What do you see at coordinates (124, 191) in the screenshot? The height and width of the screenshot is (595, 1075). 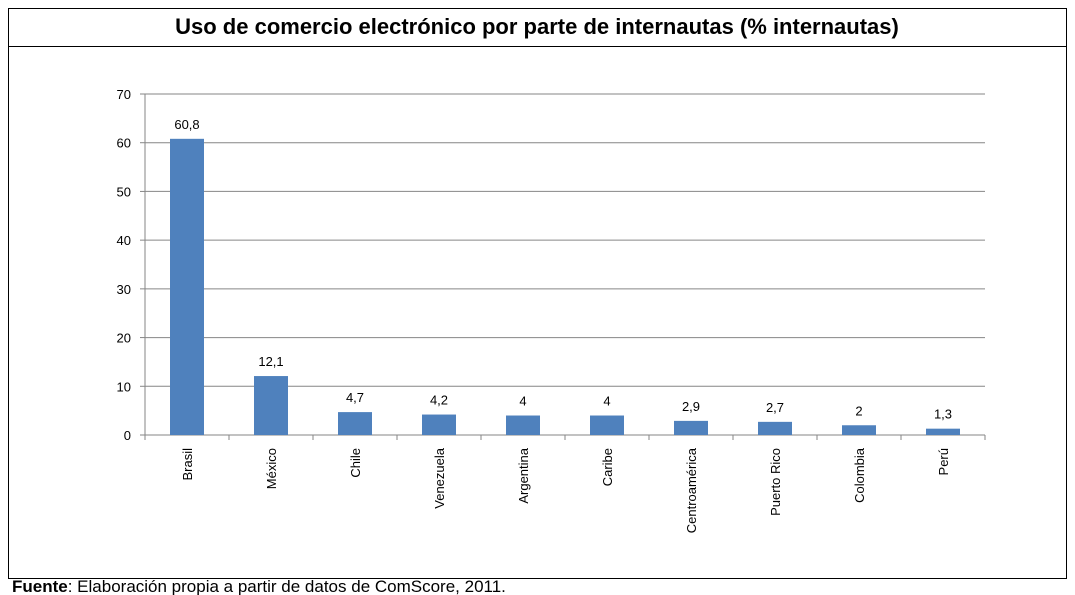 I see `y-tick-label: 50` at bounding box center [124, 191].